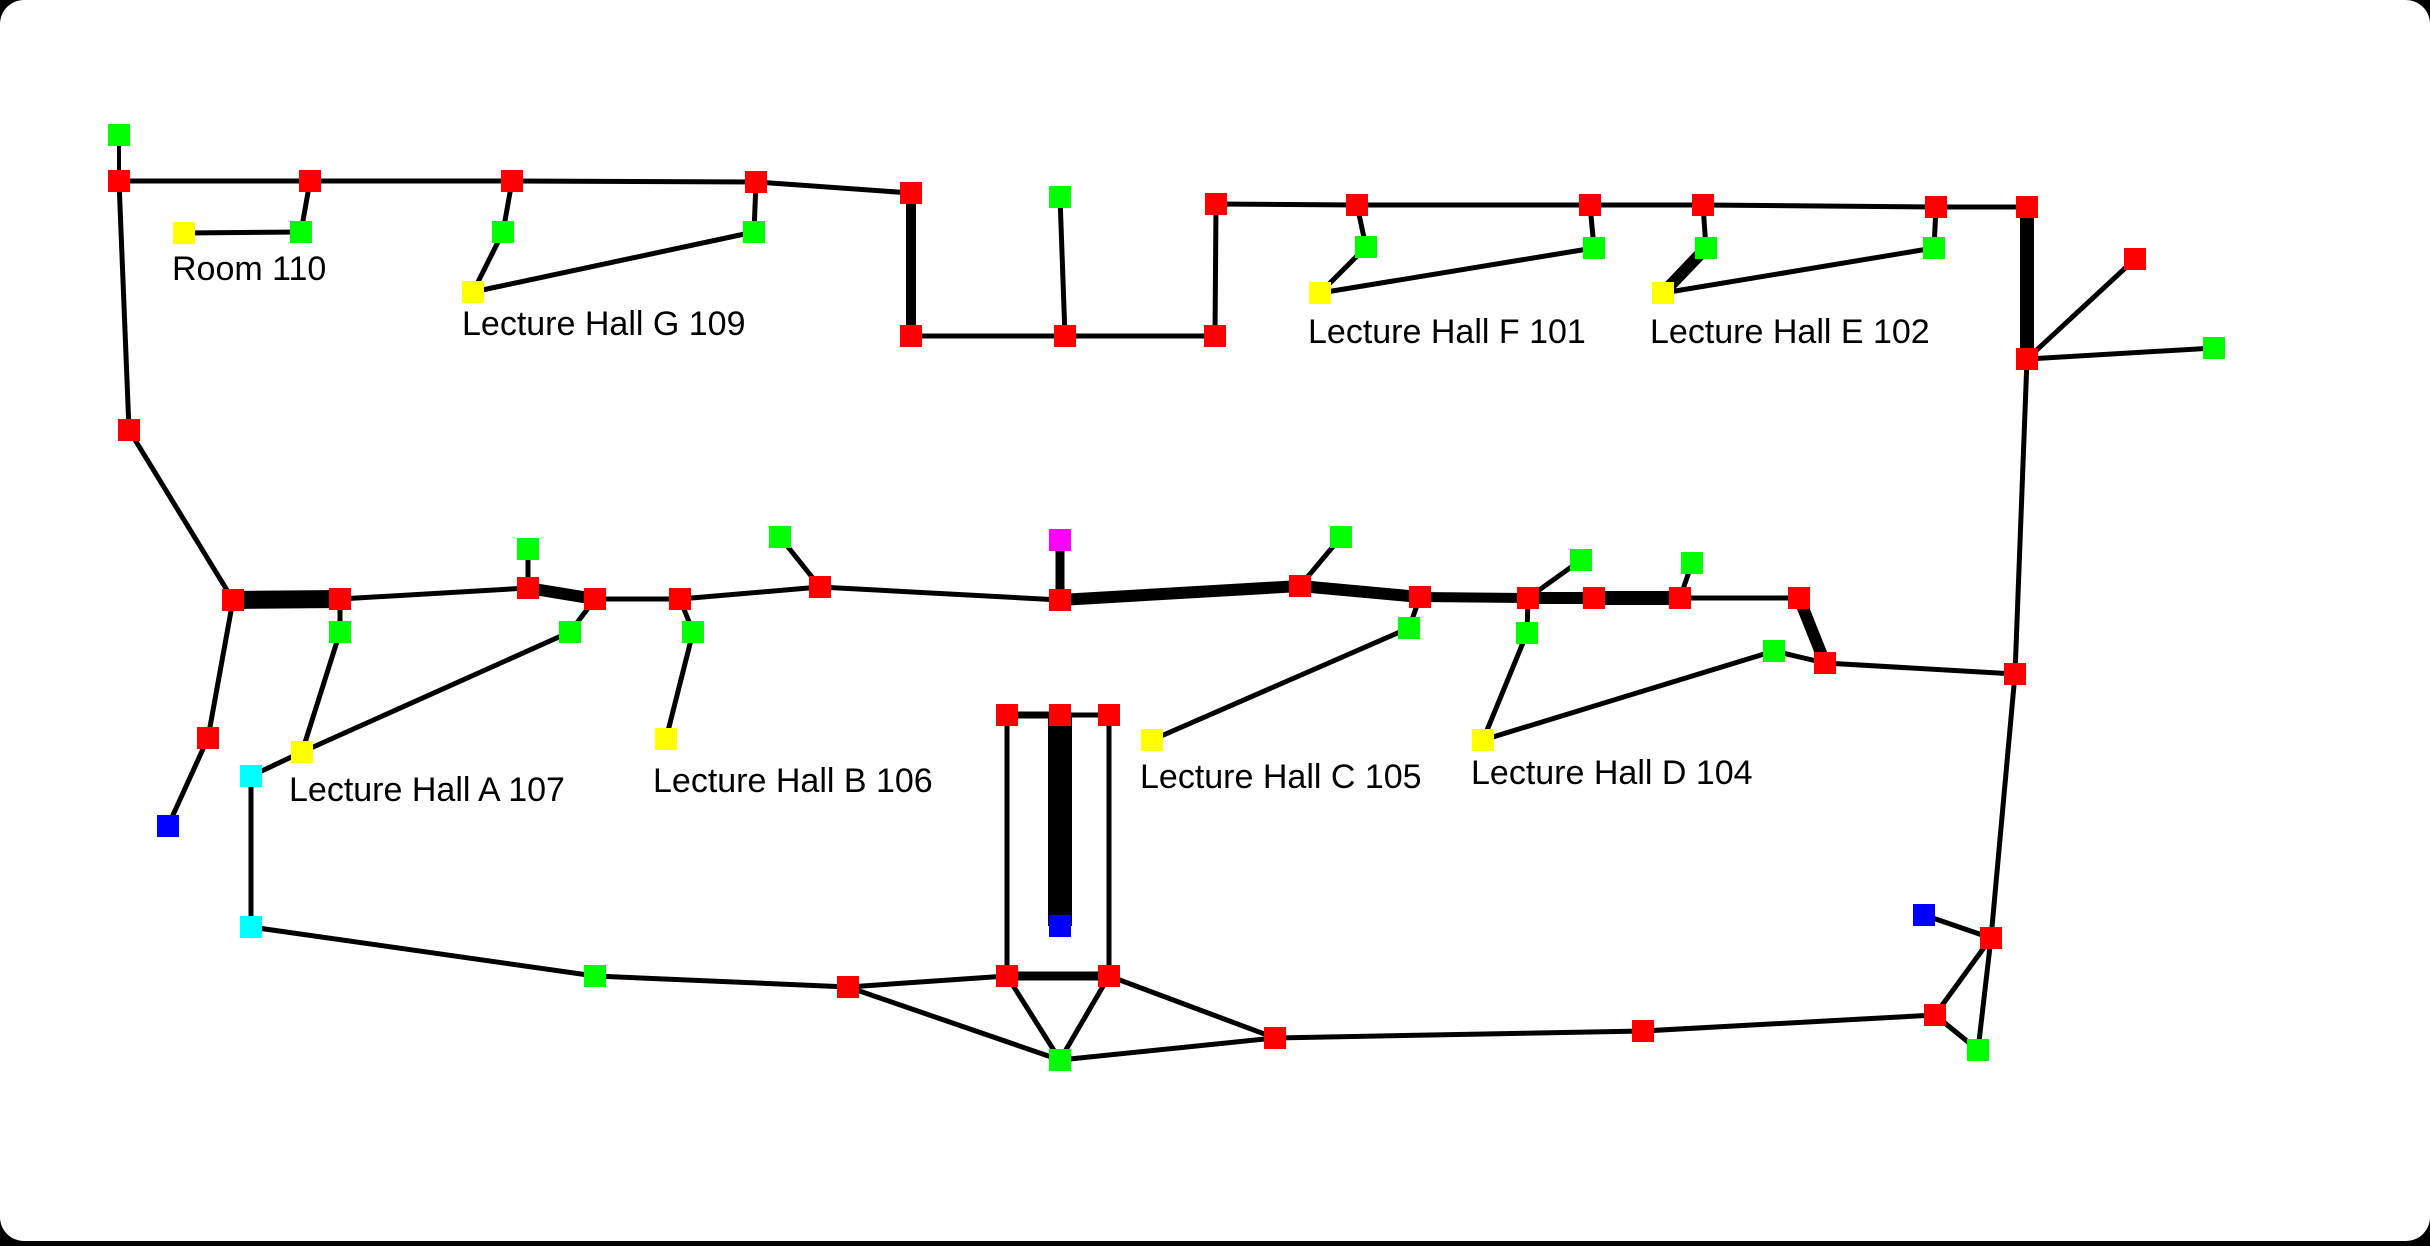  I want to click on edge-bt4-bt5, so click(1084, 1018).